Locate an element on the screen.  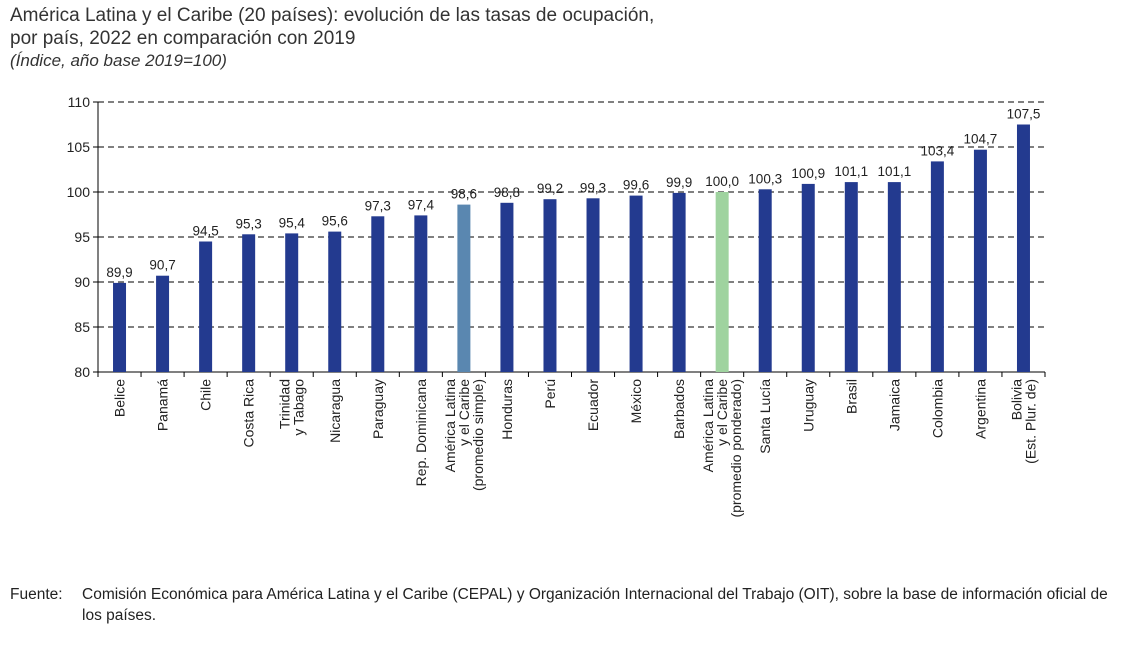
category-label: Uruguay is located at coordinates (808, 405).